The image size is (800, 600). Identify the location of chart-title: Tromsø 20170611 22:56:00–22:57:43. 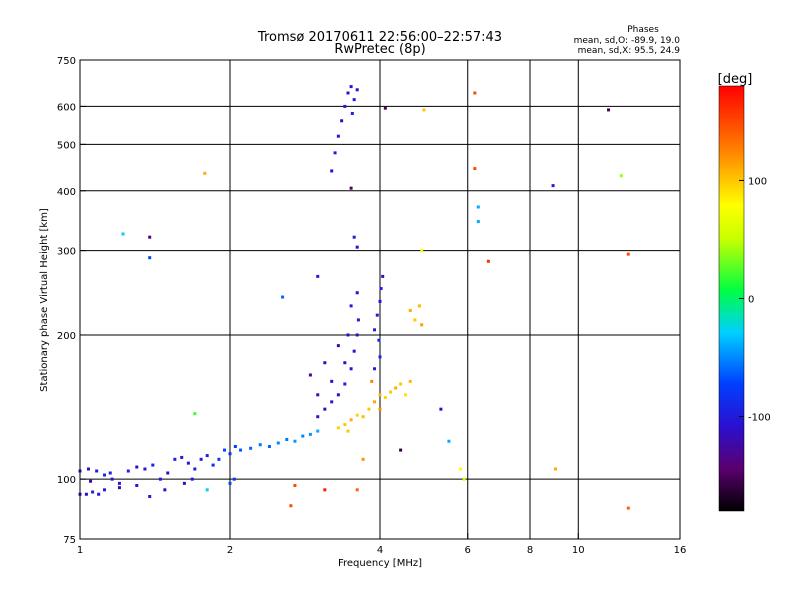
(379, 37).